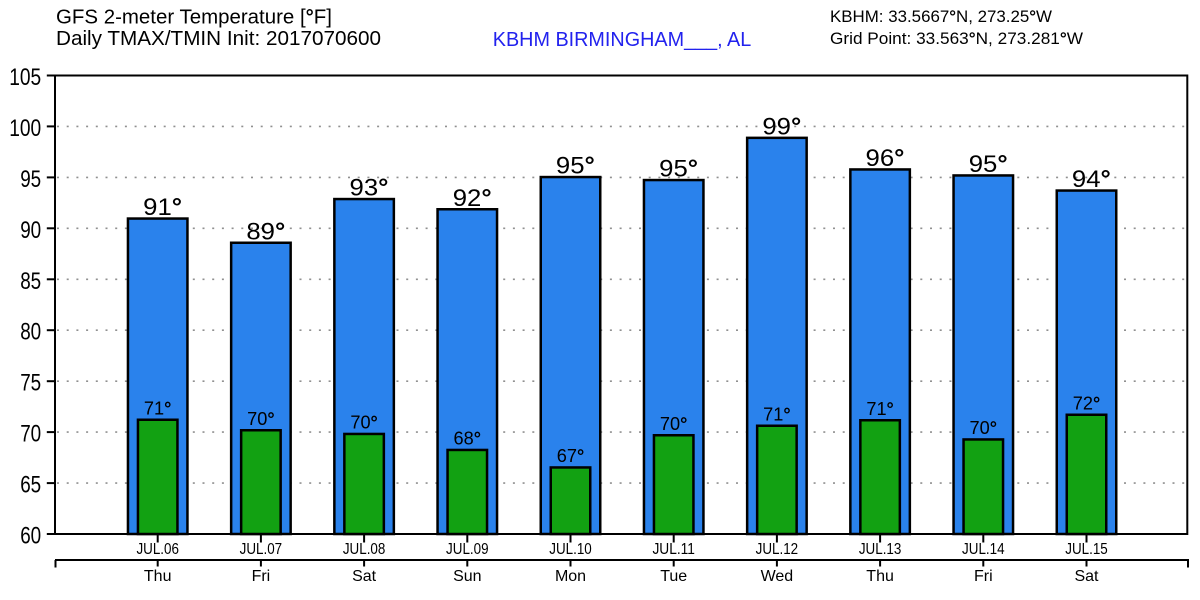 The image size is (1200, 600). What do you see at coordinates (983, 549) in the screenshot?
I see `svg-text: JUL.14` at bounding box center [983, 549].